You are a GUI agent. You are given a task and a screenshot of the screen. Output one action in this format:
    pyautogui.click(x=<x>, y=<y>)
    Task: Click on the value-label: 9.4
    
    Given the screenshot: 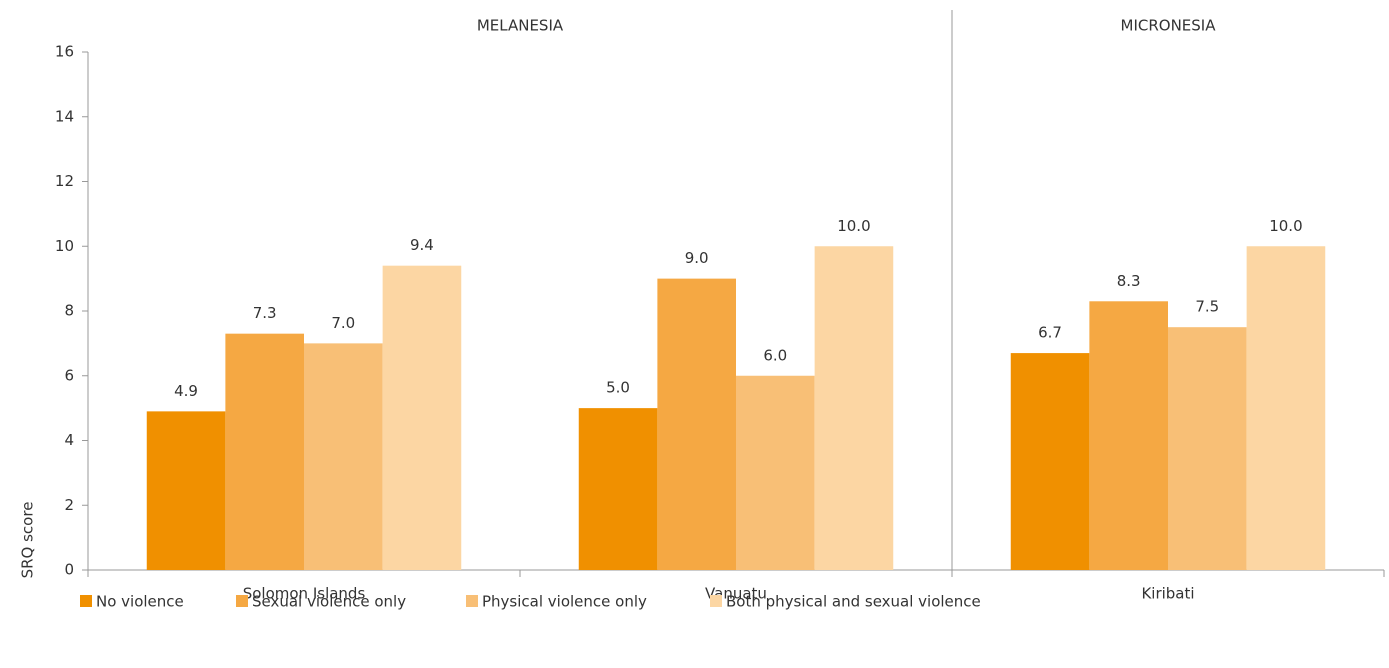 What is the action you would take?
    pyautogui.click(x=422, y=245)
    